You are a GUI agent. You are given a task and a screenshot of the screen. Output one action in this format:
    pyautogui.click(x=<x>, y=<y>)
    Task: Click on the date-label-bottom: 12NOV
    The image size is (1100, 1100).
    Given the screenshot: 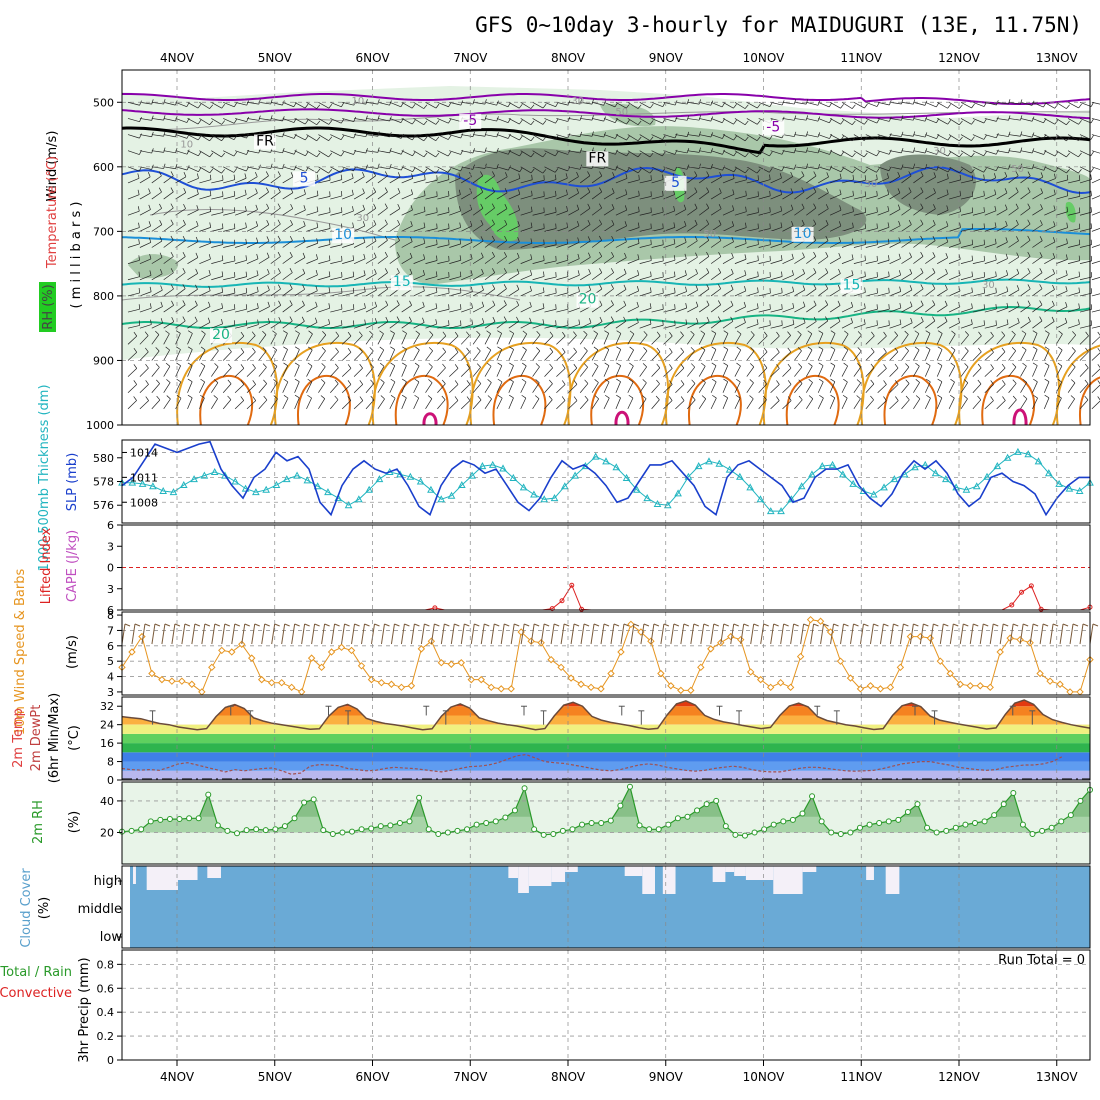 What is the action you would take?
    pyautogui.click(x=959, y=1077)
    